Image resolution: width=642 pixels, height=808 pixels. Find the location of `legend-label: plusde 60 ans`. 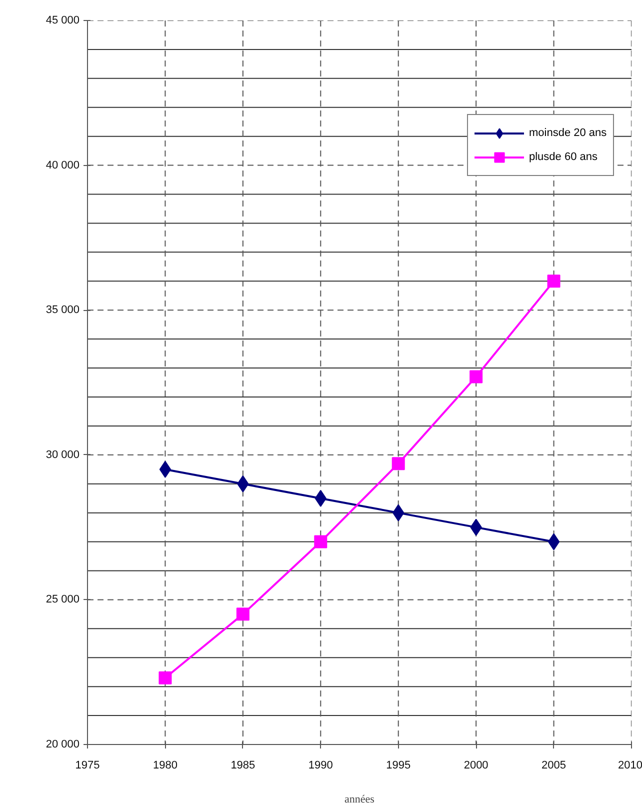

legend-label: plusde 60 ans is located at coordinates (563, 157).